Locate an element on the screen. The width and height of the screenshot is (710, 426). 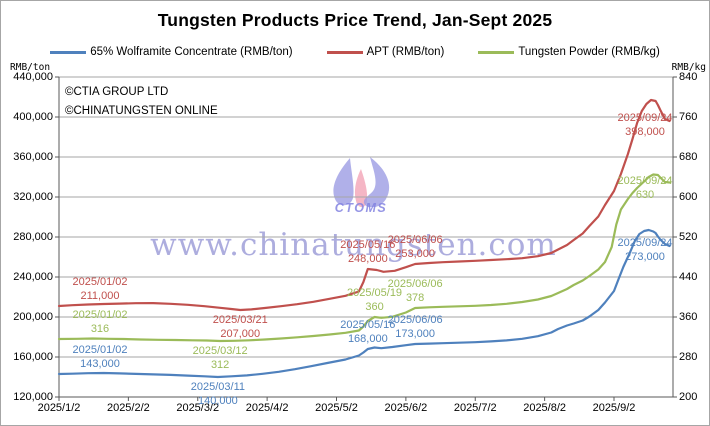
legend-item-tungsten-powder: Tungsten Powder (RMB/kg) is located at coordinates (569, 52).